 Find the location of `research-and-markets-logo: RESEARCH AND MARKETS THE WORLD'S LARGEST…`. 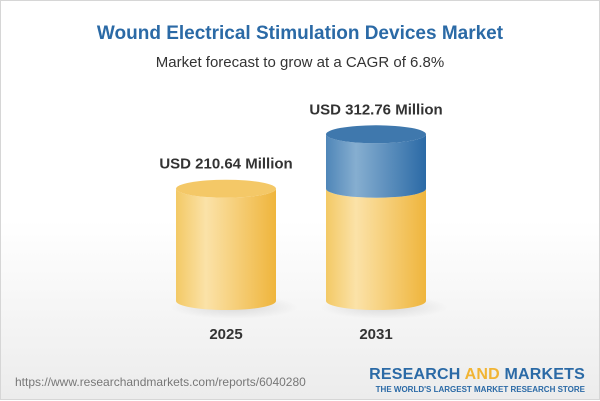

research-and-markets-logo: RESEARCH AND MARKETS THE WORLD'S LARGEST… is located at coordinates (477, 380).